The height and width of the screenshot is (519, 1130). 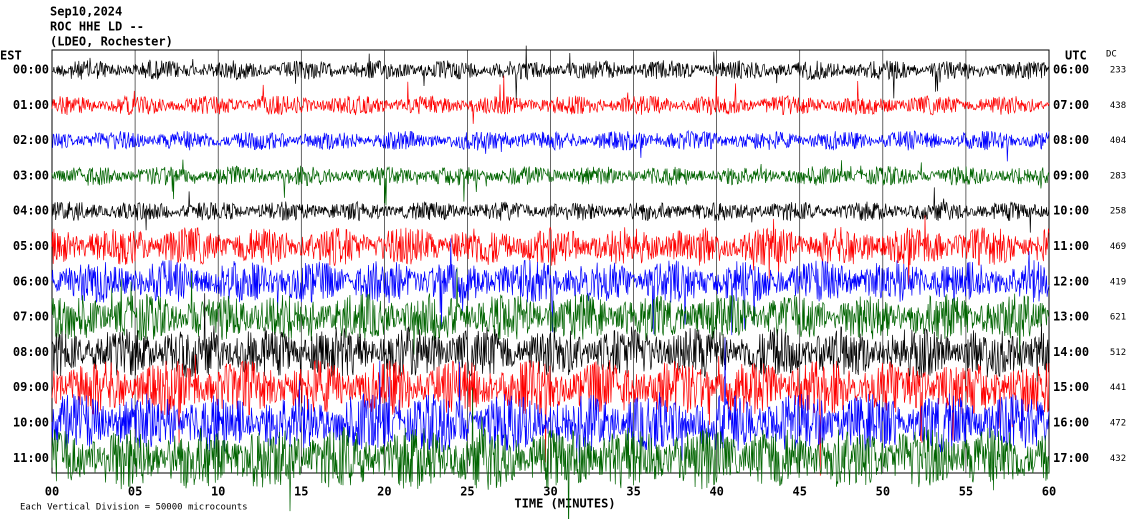 What do you see at coordinates (1071, 317) in the screenshot?
I see `utc-label: 13:00` at bounding box center [1071, 317].